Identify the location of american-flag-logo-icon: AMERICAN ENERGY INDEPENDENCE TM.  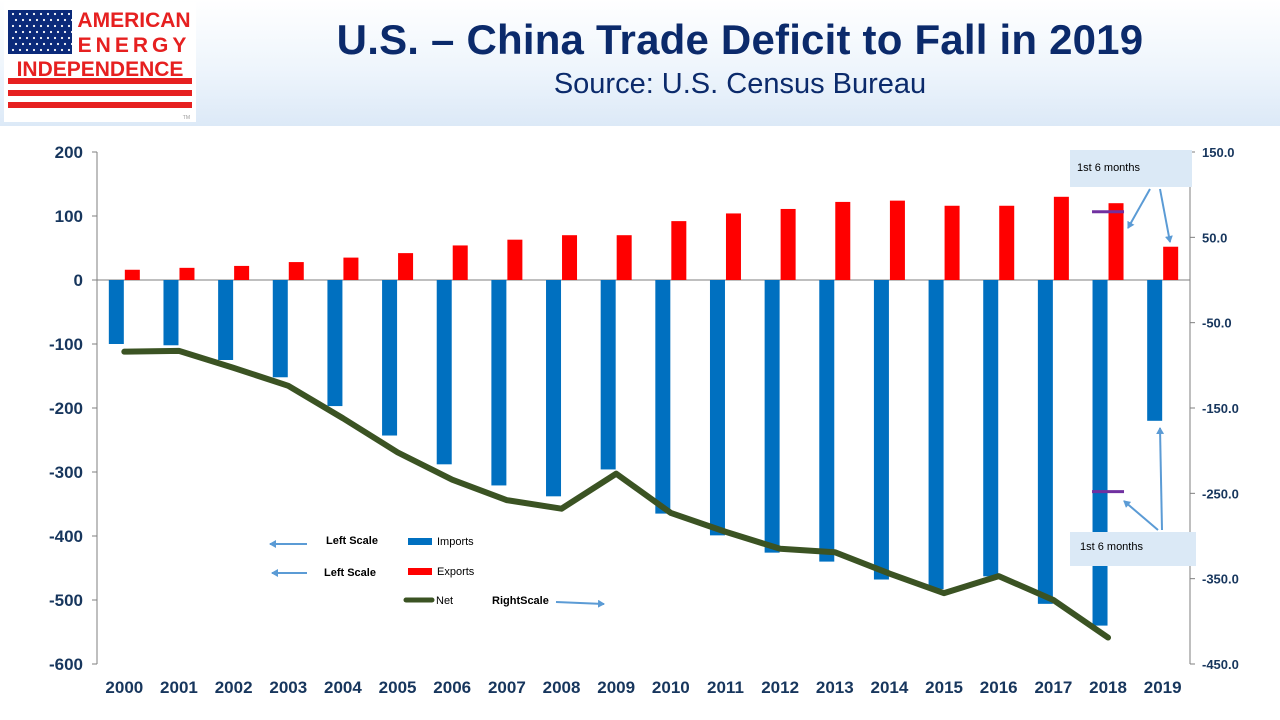
(100, 65).